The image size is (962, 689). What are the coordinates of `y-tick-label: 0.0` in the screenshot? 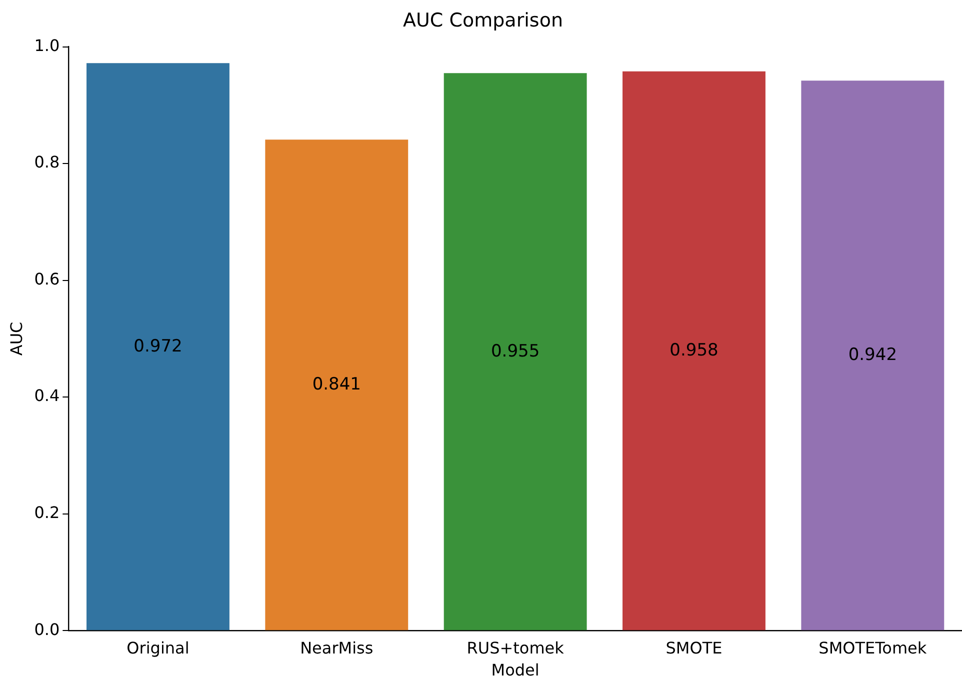 It's located at (47, 629).